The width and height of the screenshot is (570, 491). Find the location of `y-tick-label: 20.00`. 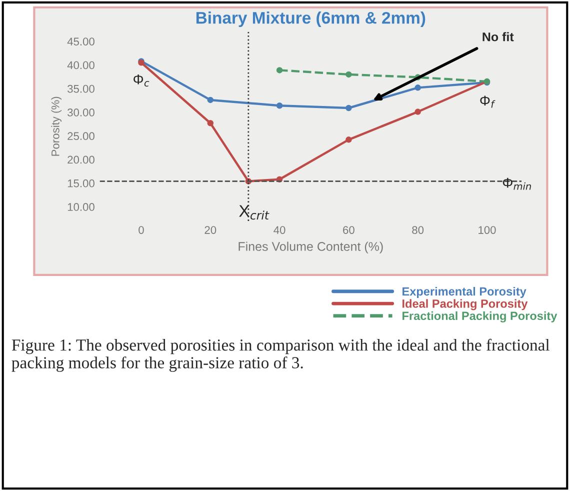

y-tick-label: 20.00 is located at coordinates (81, 160).